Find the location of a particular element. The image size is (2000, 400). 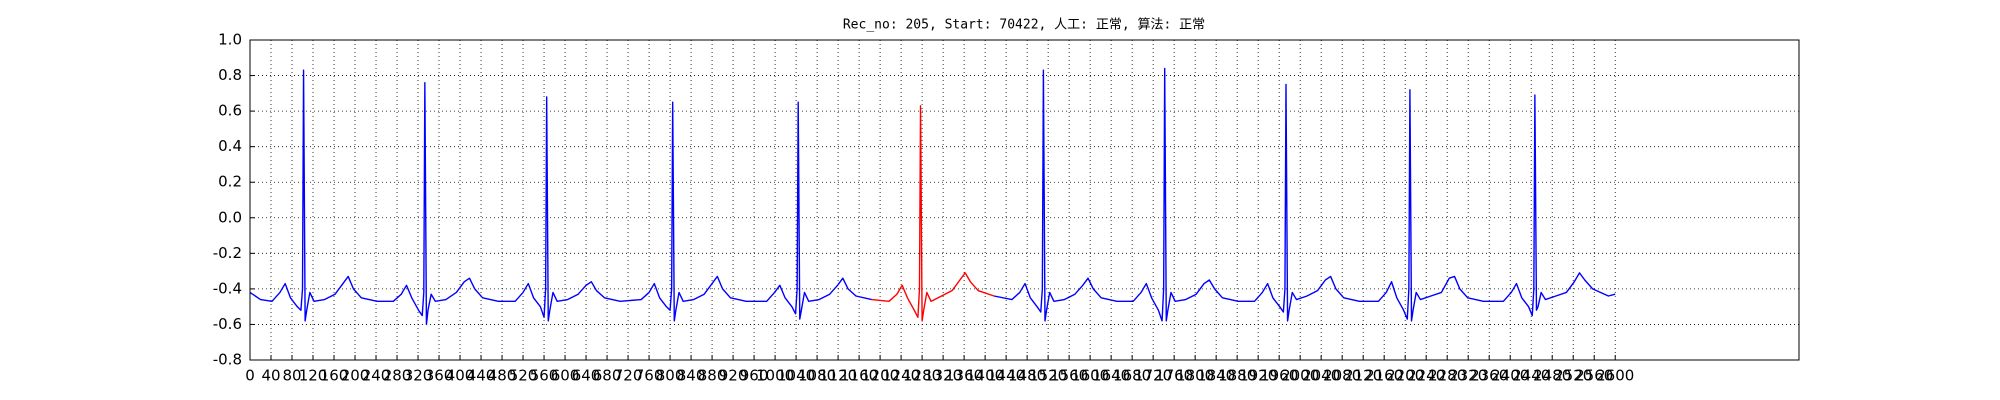

y-tick-label: -0.6 is located at coordinates (227, 324).